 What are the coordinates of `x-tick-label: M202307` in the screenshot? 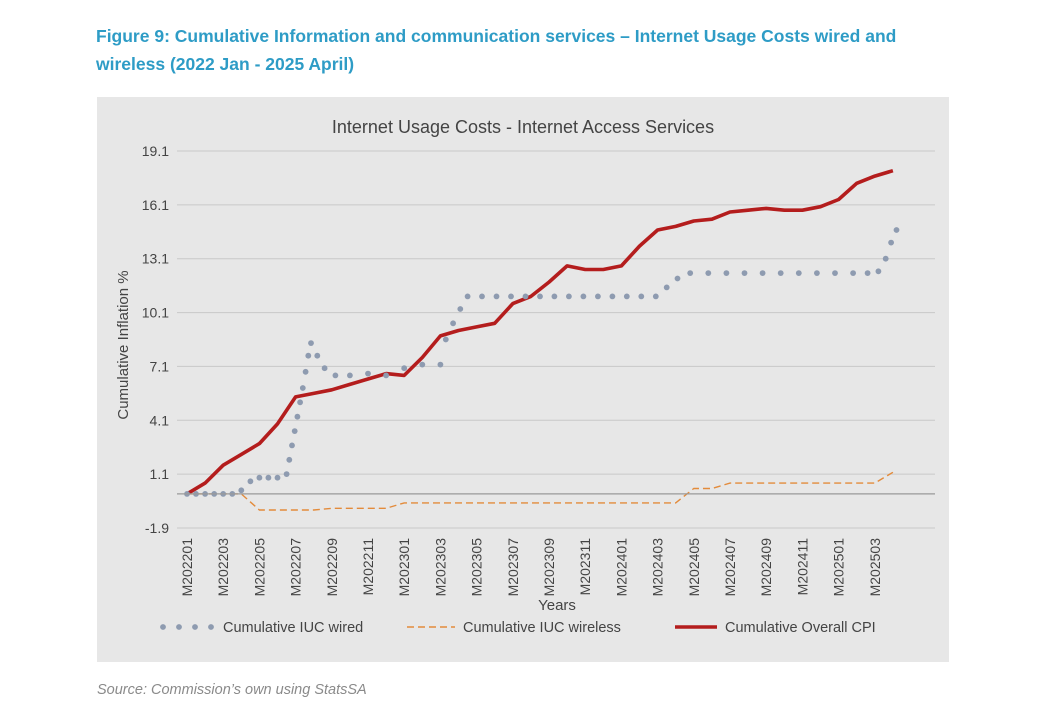 It's located at (513, 567).